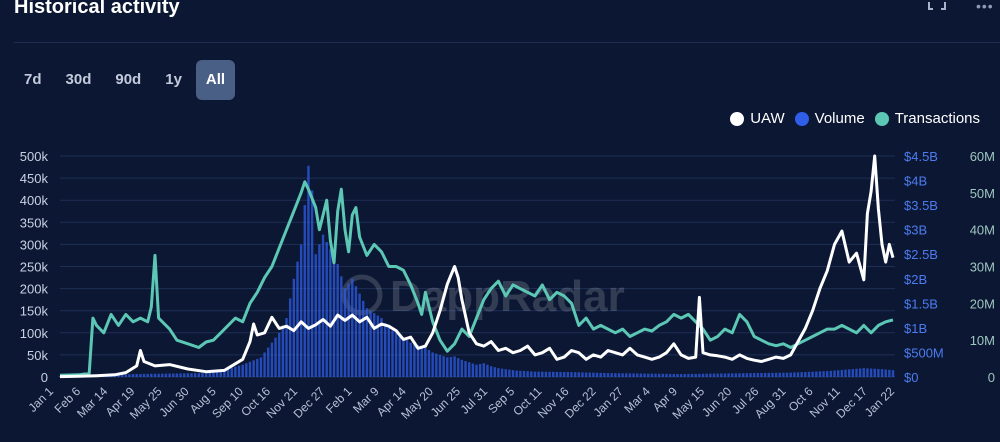 Image resolution: width=1000 pixels, height=442 pixels. Describe the element at coordinates (985, 7) in the screenshot. I see `more-icon: •••` at that location.